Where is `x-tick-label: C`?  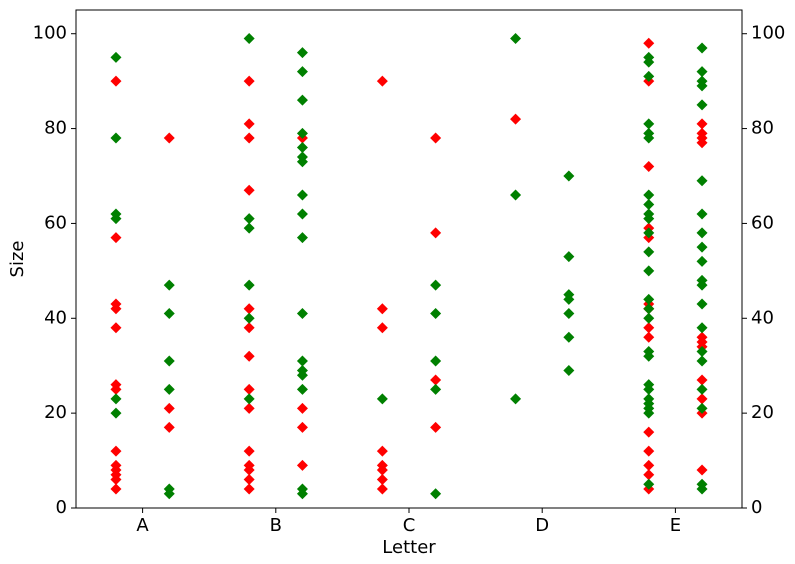 x-tick-label: C is located at coordinates (409, 525).